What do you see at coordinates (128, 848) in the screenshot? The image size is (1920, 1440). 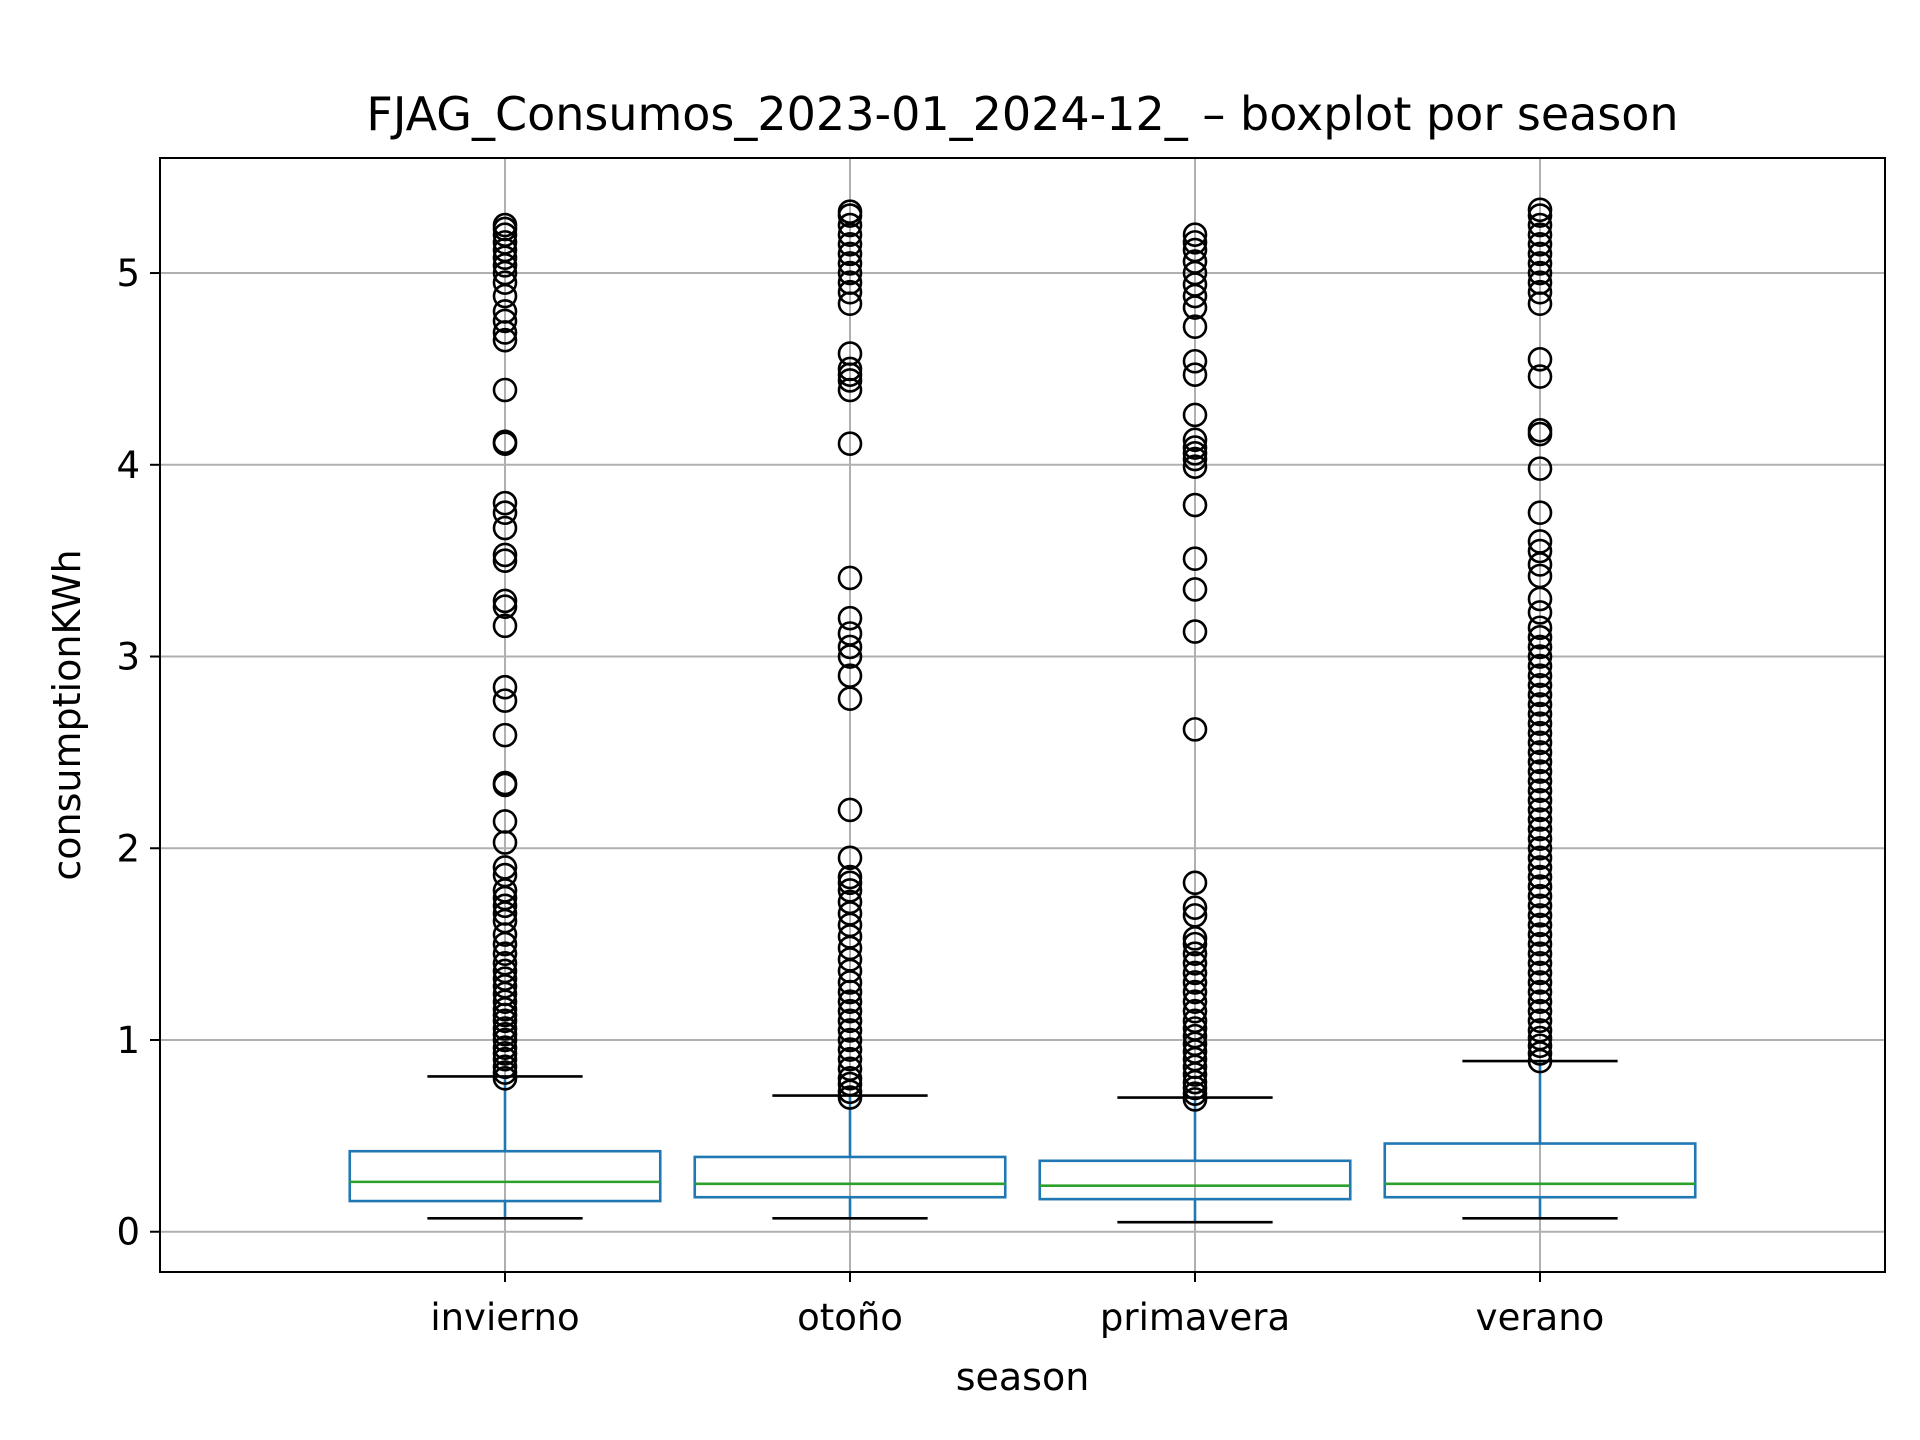 I see `y-tick-label: 2` at bounding box center [128, 848].